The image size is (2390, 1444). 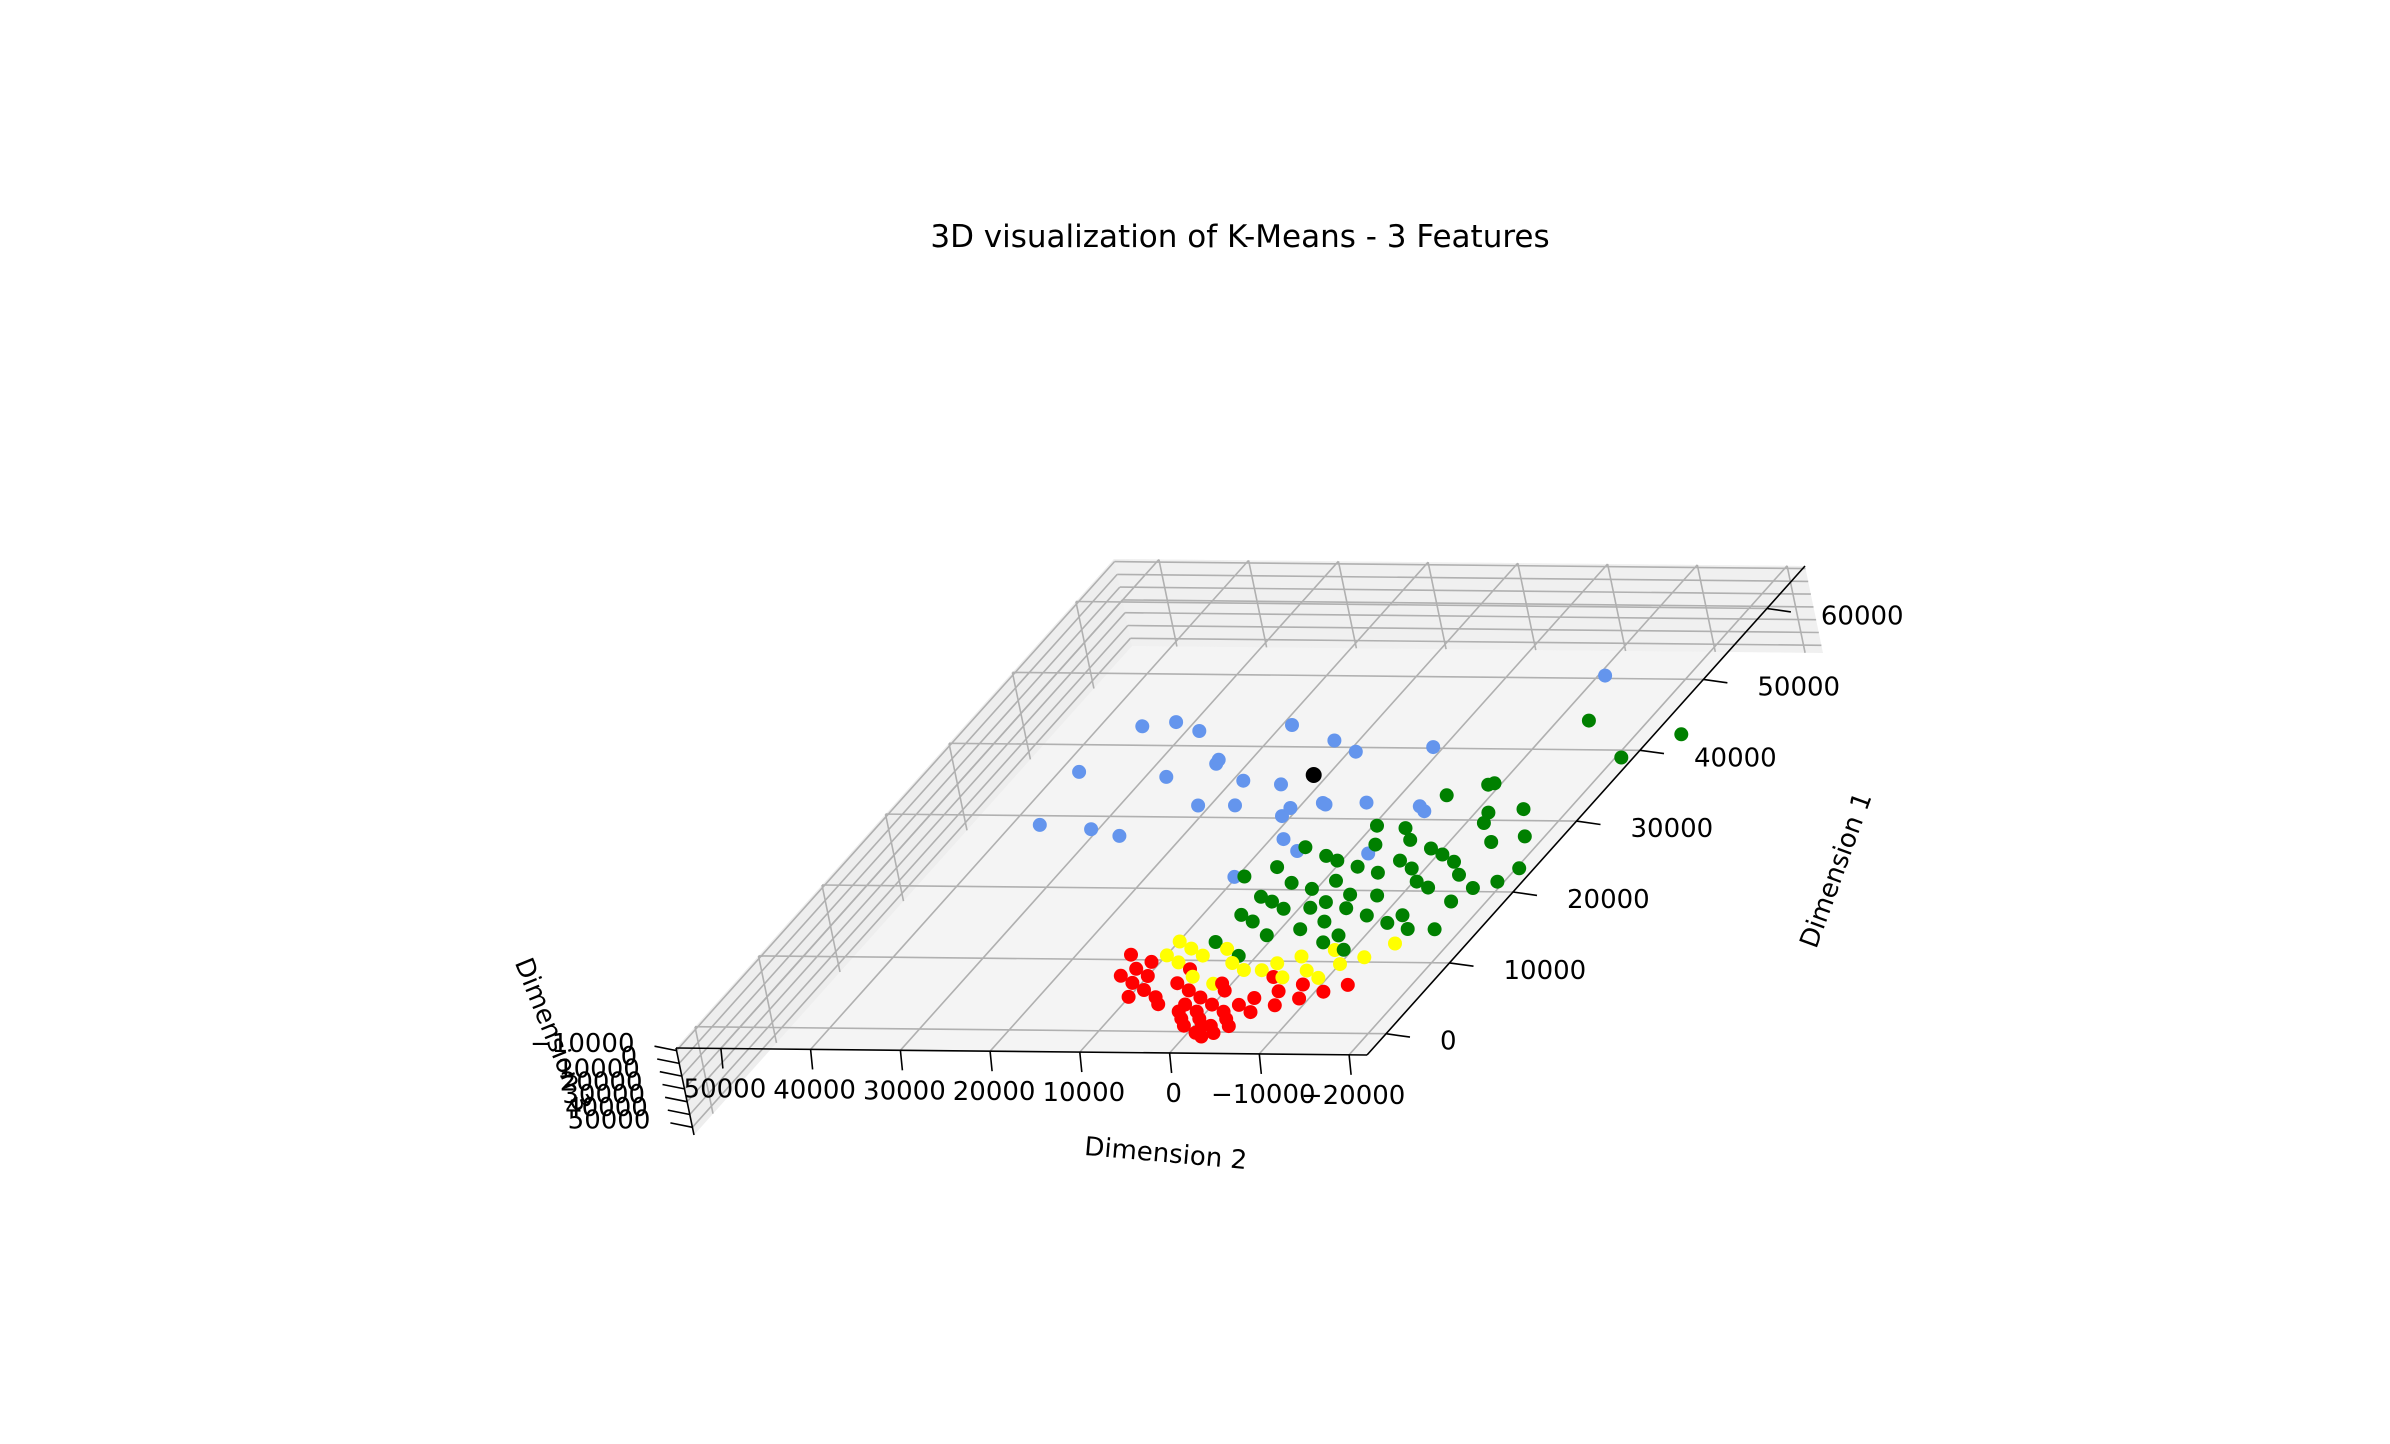 What do you see at coordinates (1353, 1096) in the screenshot?
I see `y-tick-label: −20000` at bounding box center [1353, 1096].